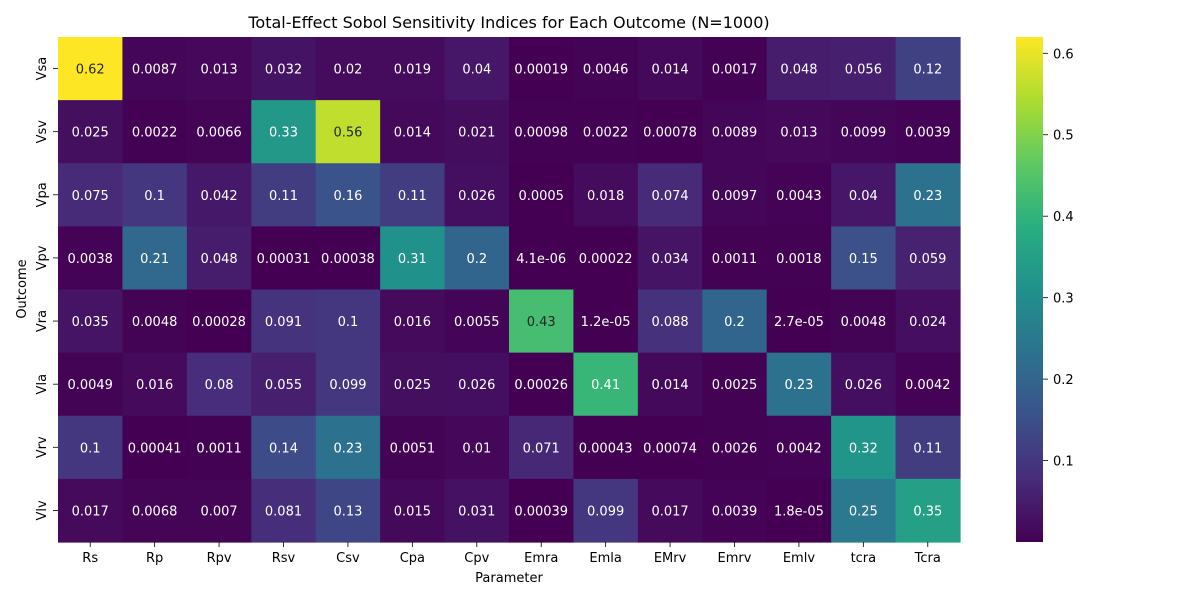 This screenshot has height=604, width=1200. What do you see at coordinates (42, 447) in the screenshot?
I see `y-tick-label: Vrv` at bounding box center [42, 447].